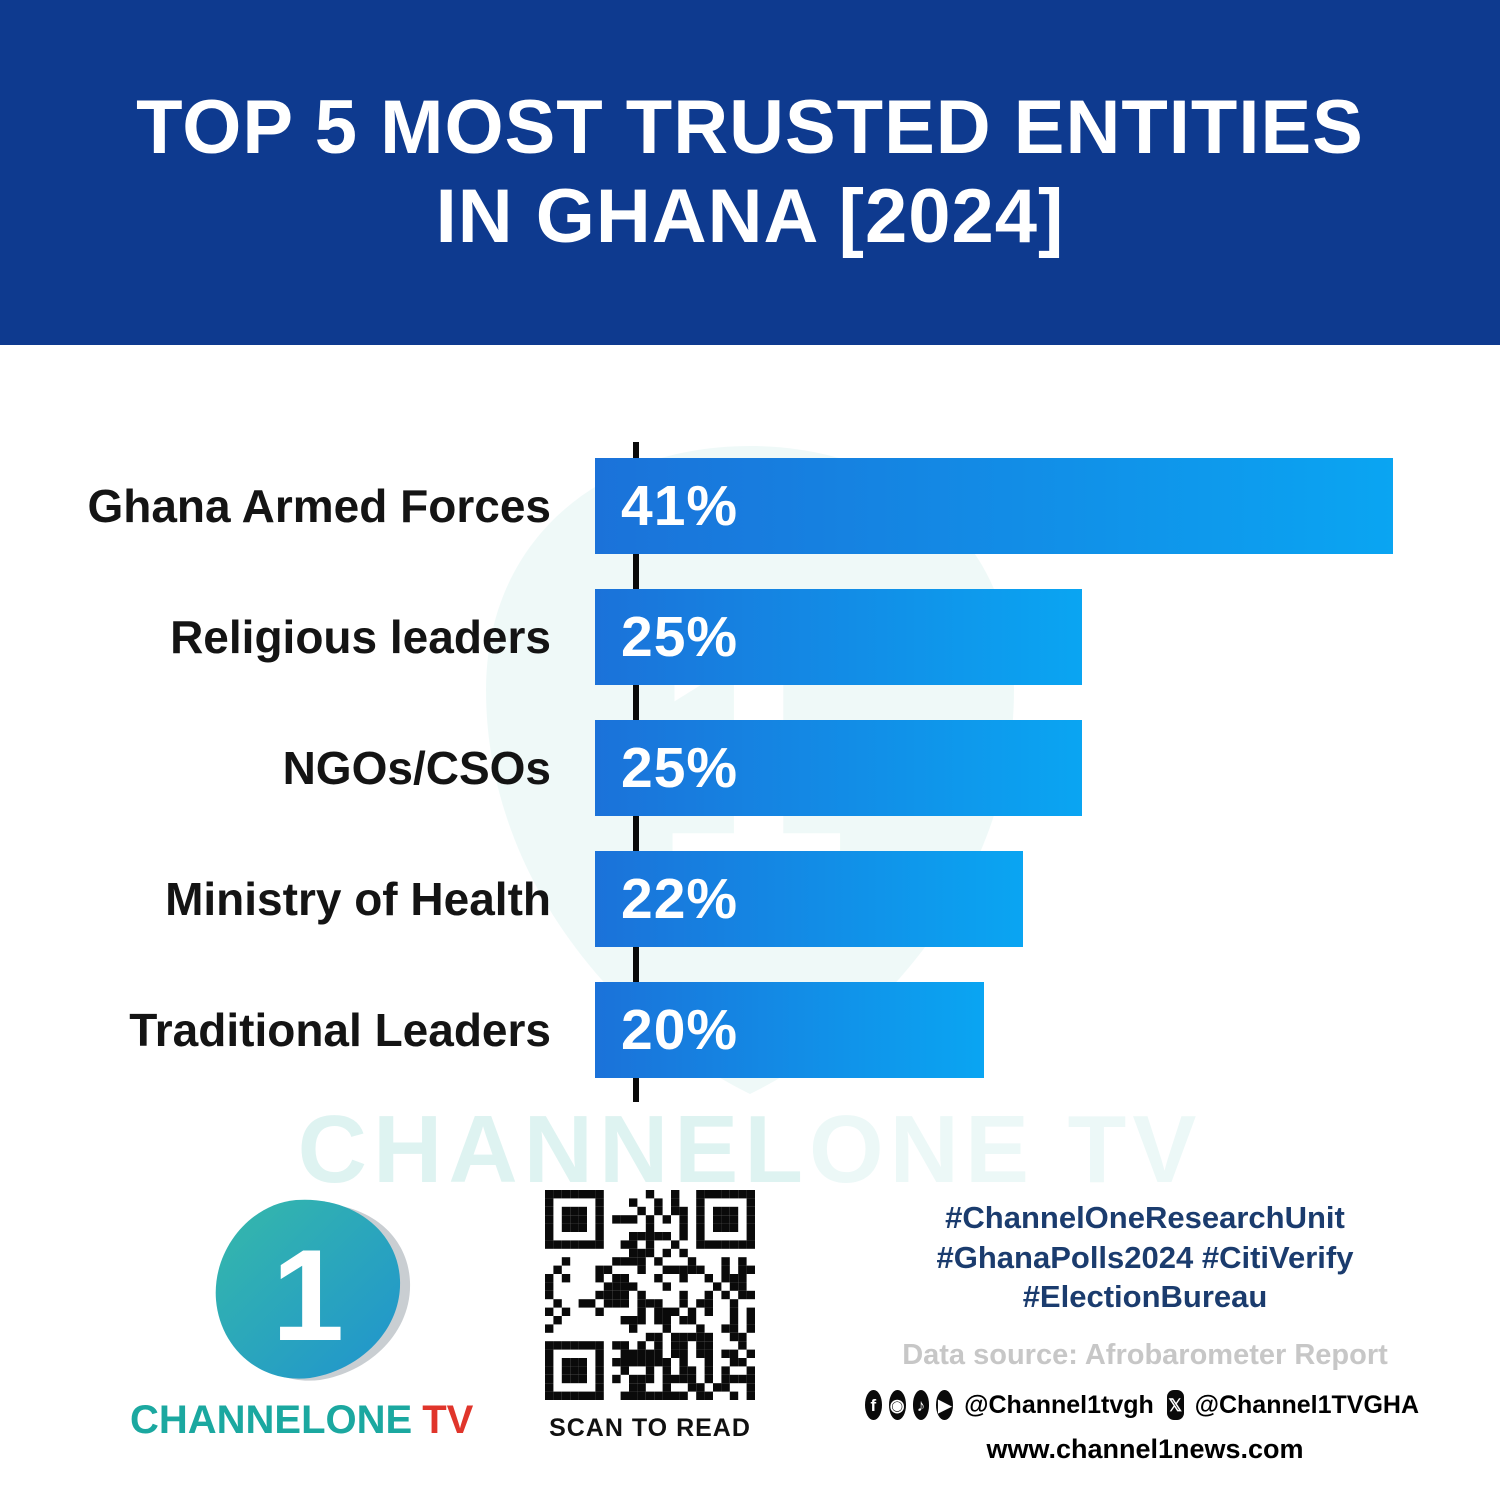  I want to click on bar-category-label: Ministry of Health, so click(358, 899).